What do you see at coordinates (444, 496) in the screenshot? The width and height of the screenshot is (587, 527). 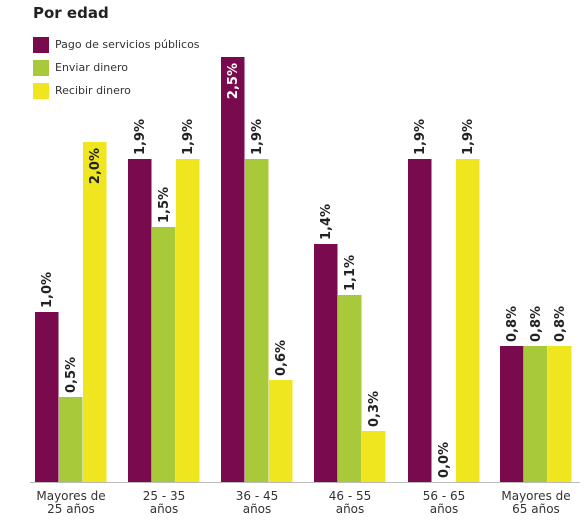 I see `x-tick-label: 56 - 65` at bounding box center [444, 496].